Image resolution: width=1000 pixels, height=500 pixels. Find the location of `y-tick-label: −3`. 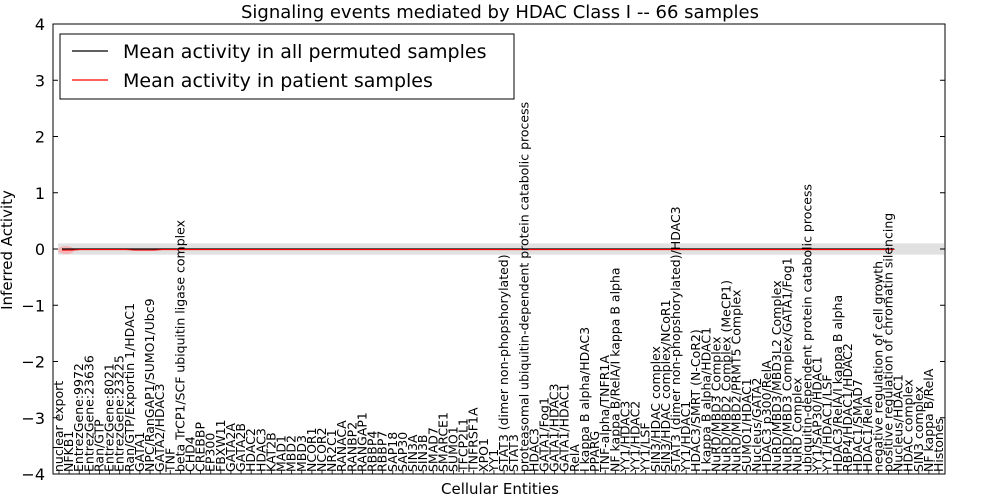

y-tick-label: −3 is located at coordinates (33, 418).